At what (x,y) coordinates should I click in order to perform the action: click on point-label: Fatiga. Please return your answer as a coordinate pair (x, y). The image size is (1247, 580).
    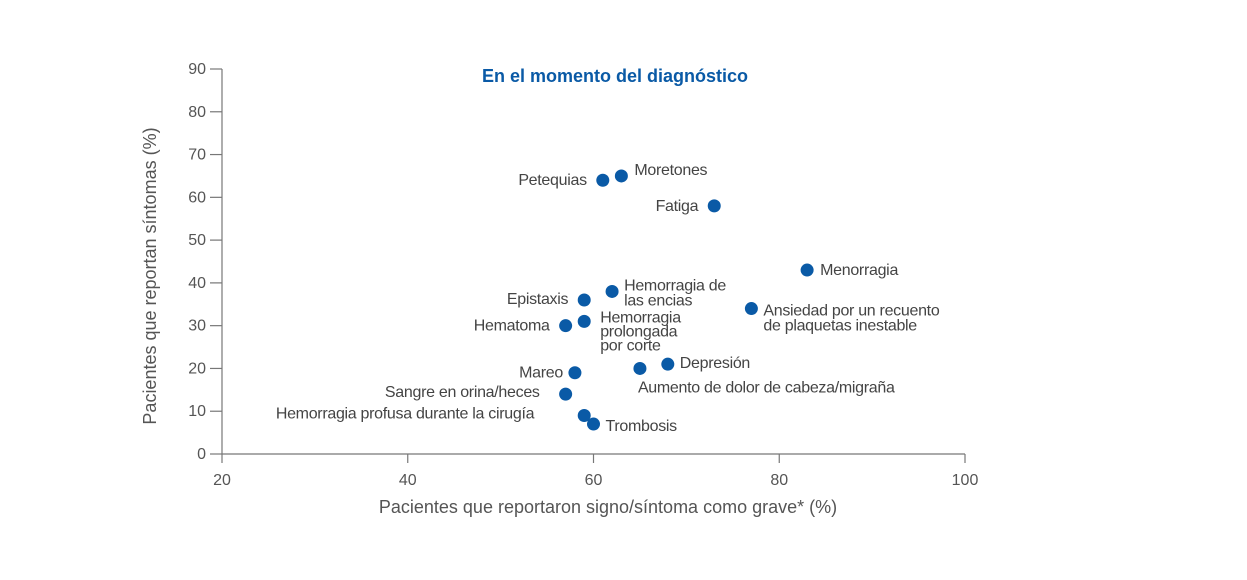
    Looking at the image, I should click on (677, 206).